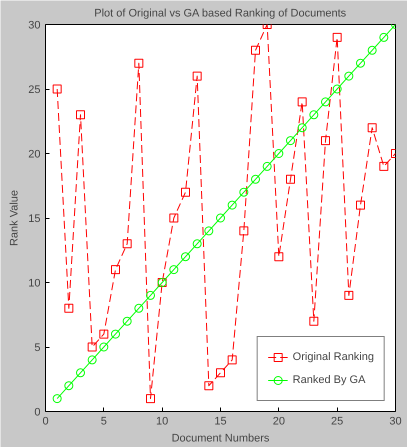 This screenshot has width=407, height=447. What do you see at coordinates (14, 218) in the screenshot?
I see `y-axis-title: Rank Value` at bounding box center [14, 218].